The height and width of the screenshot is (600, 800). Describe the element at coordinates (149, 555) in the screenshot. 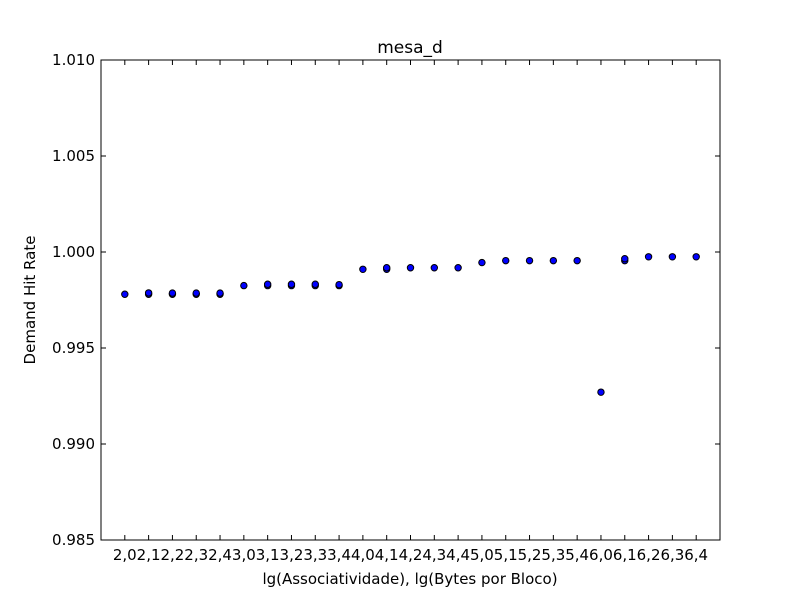

I see `x-tick-label: 2,1` at that location.